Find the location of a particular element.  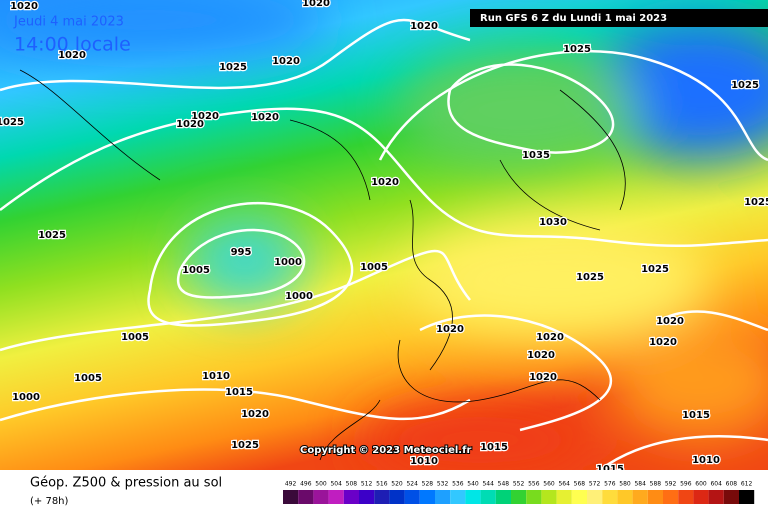

run-banner is located at coordinates (619, 18).